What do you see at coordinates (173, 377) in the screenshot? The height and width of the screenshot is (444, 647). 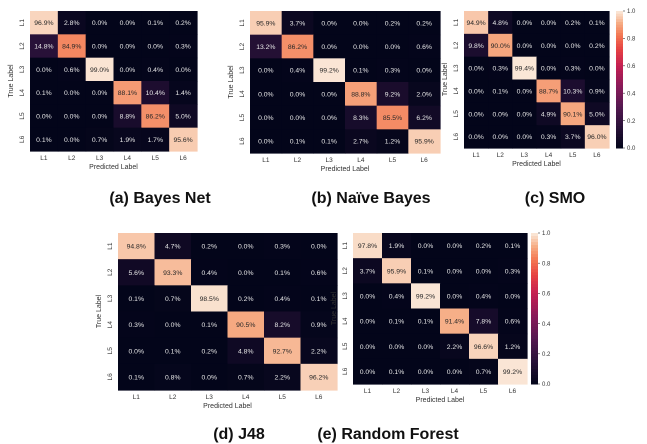 I see `cell-value-label: 0.8%` at bounding box center [173, 377].